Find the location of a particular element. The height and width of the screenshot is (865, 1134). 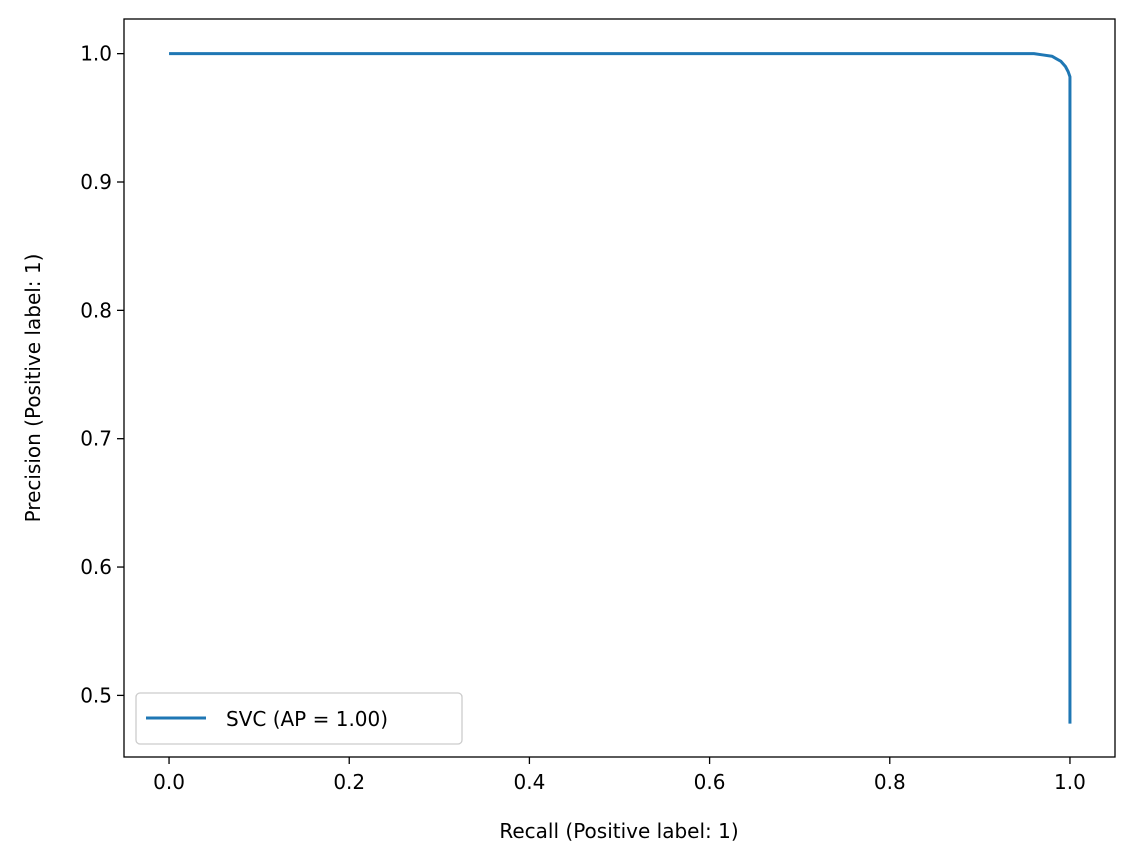

x-tick-label: 1.0 is located at coordinates (1070, 782).